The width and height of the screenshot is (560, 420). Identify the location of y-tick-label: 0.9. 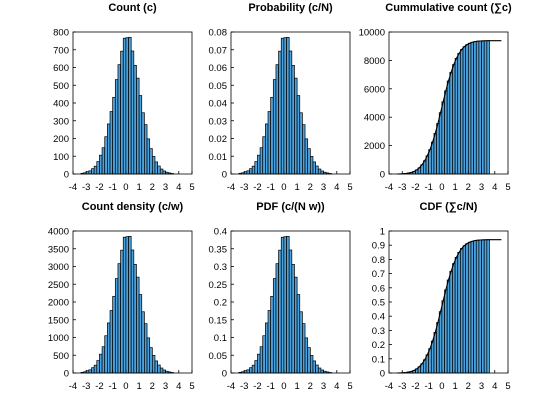
(378, 246).